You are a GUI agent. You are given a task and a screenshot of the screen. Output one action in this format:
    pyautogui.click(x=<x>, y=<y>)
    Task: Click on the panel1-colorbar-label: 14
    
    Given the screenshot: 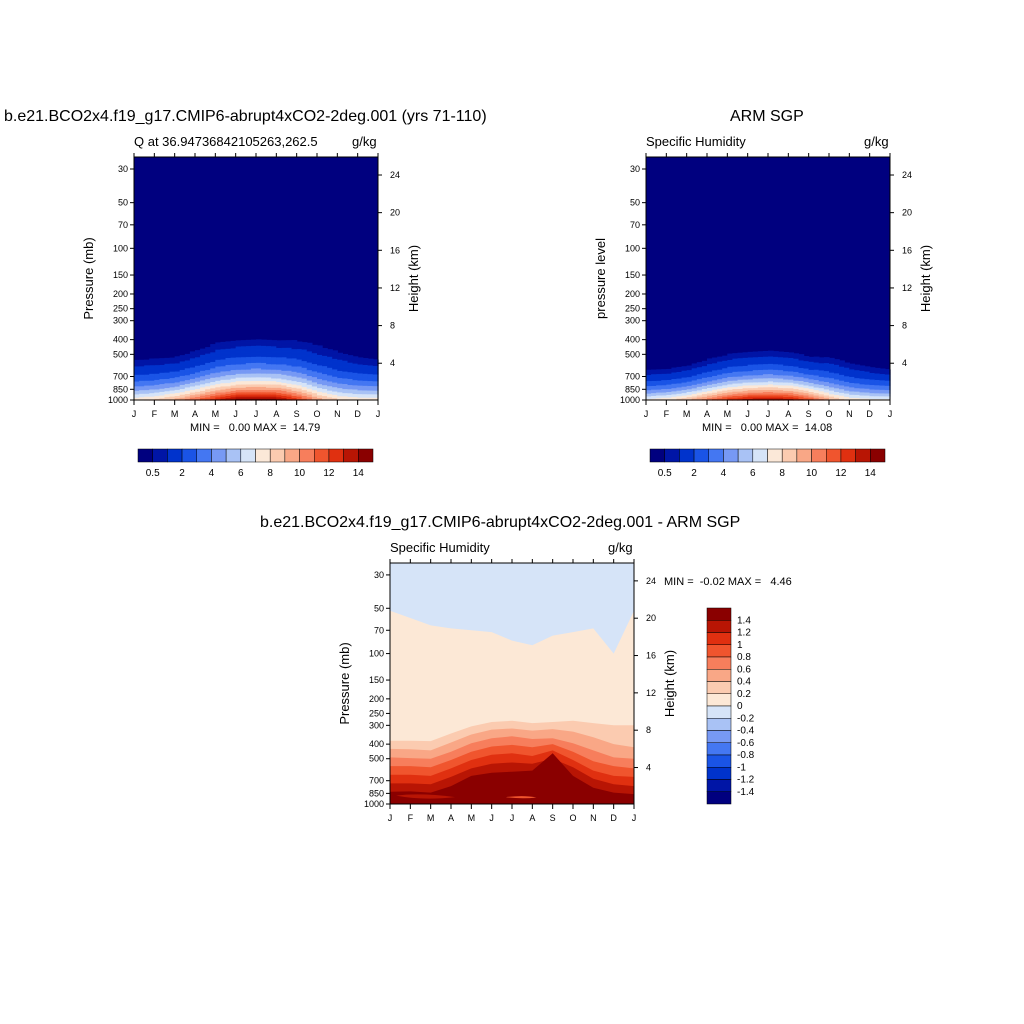 What is the action you would take?
    pyautogui.click(x=359, y=473)
    